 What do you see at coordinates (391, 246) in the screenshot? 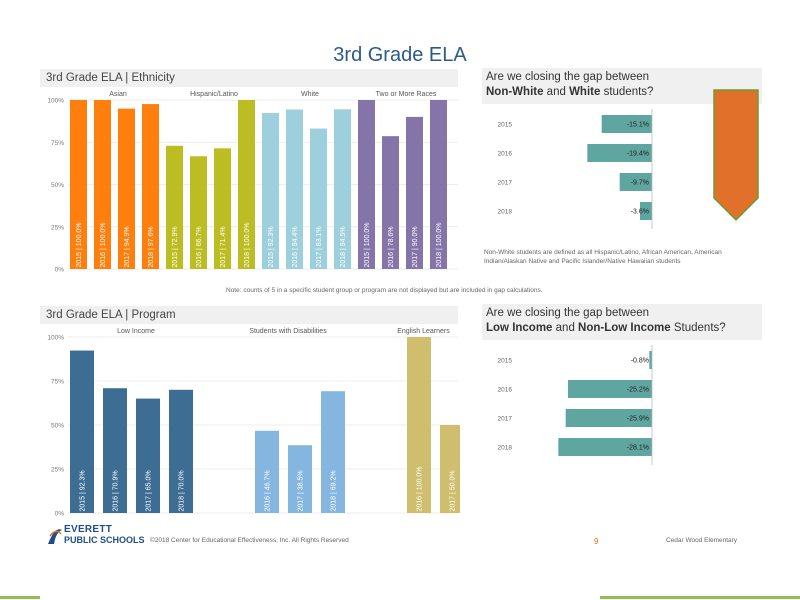
I see `bar-data-label: 2016 | 78.6%` at bounding box center [391, 246].